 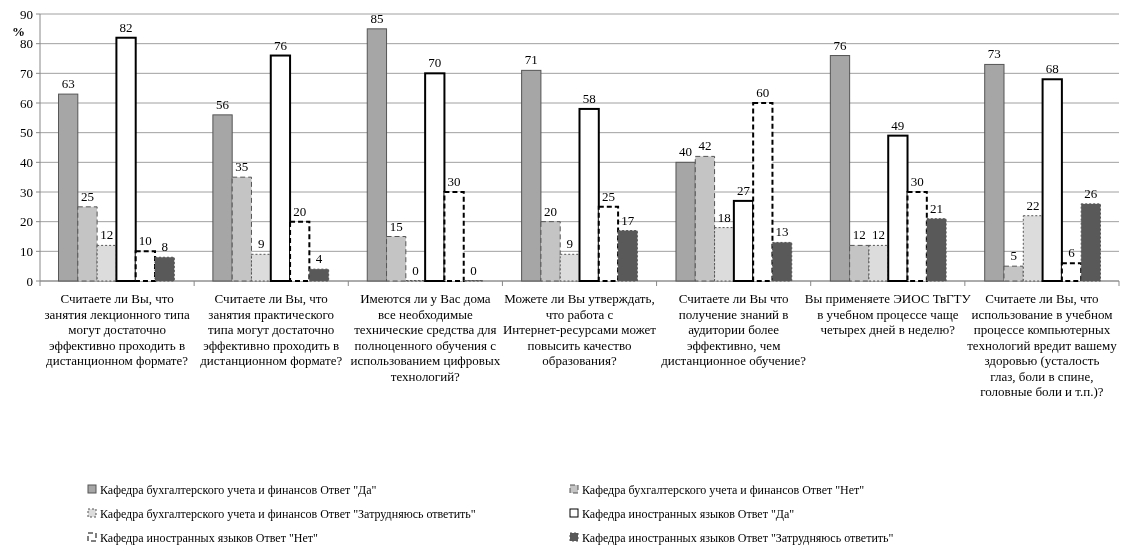 What do you see at coordinates (319, 259) in the screenshot?
I see `data-label: 4` at bounding box center [319, 259].